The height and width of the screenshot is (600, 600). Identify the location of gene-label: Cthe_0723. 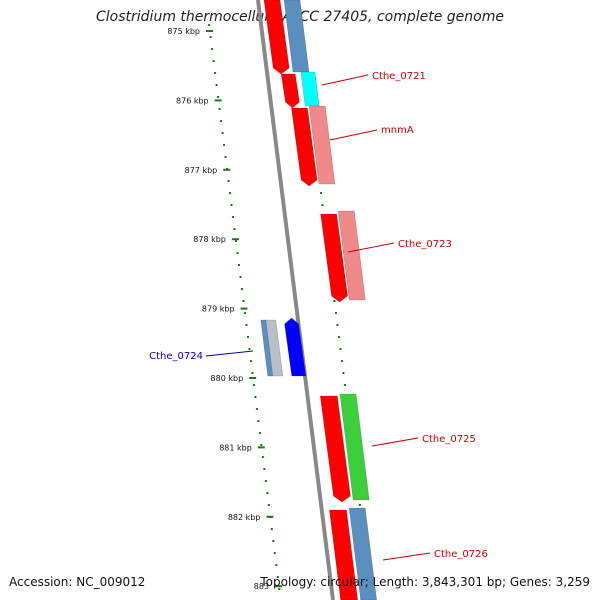
(425, 244).